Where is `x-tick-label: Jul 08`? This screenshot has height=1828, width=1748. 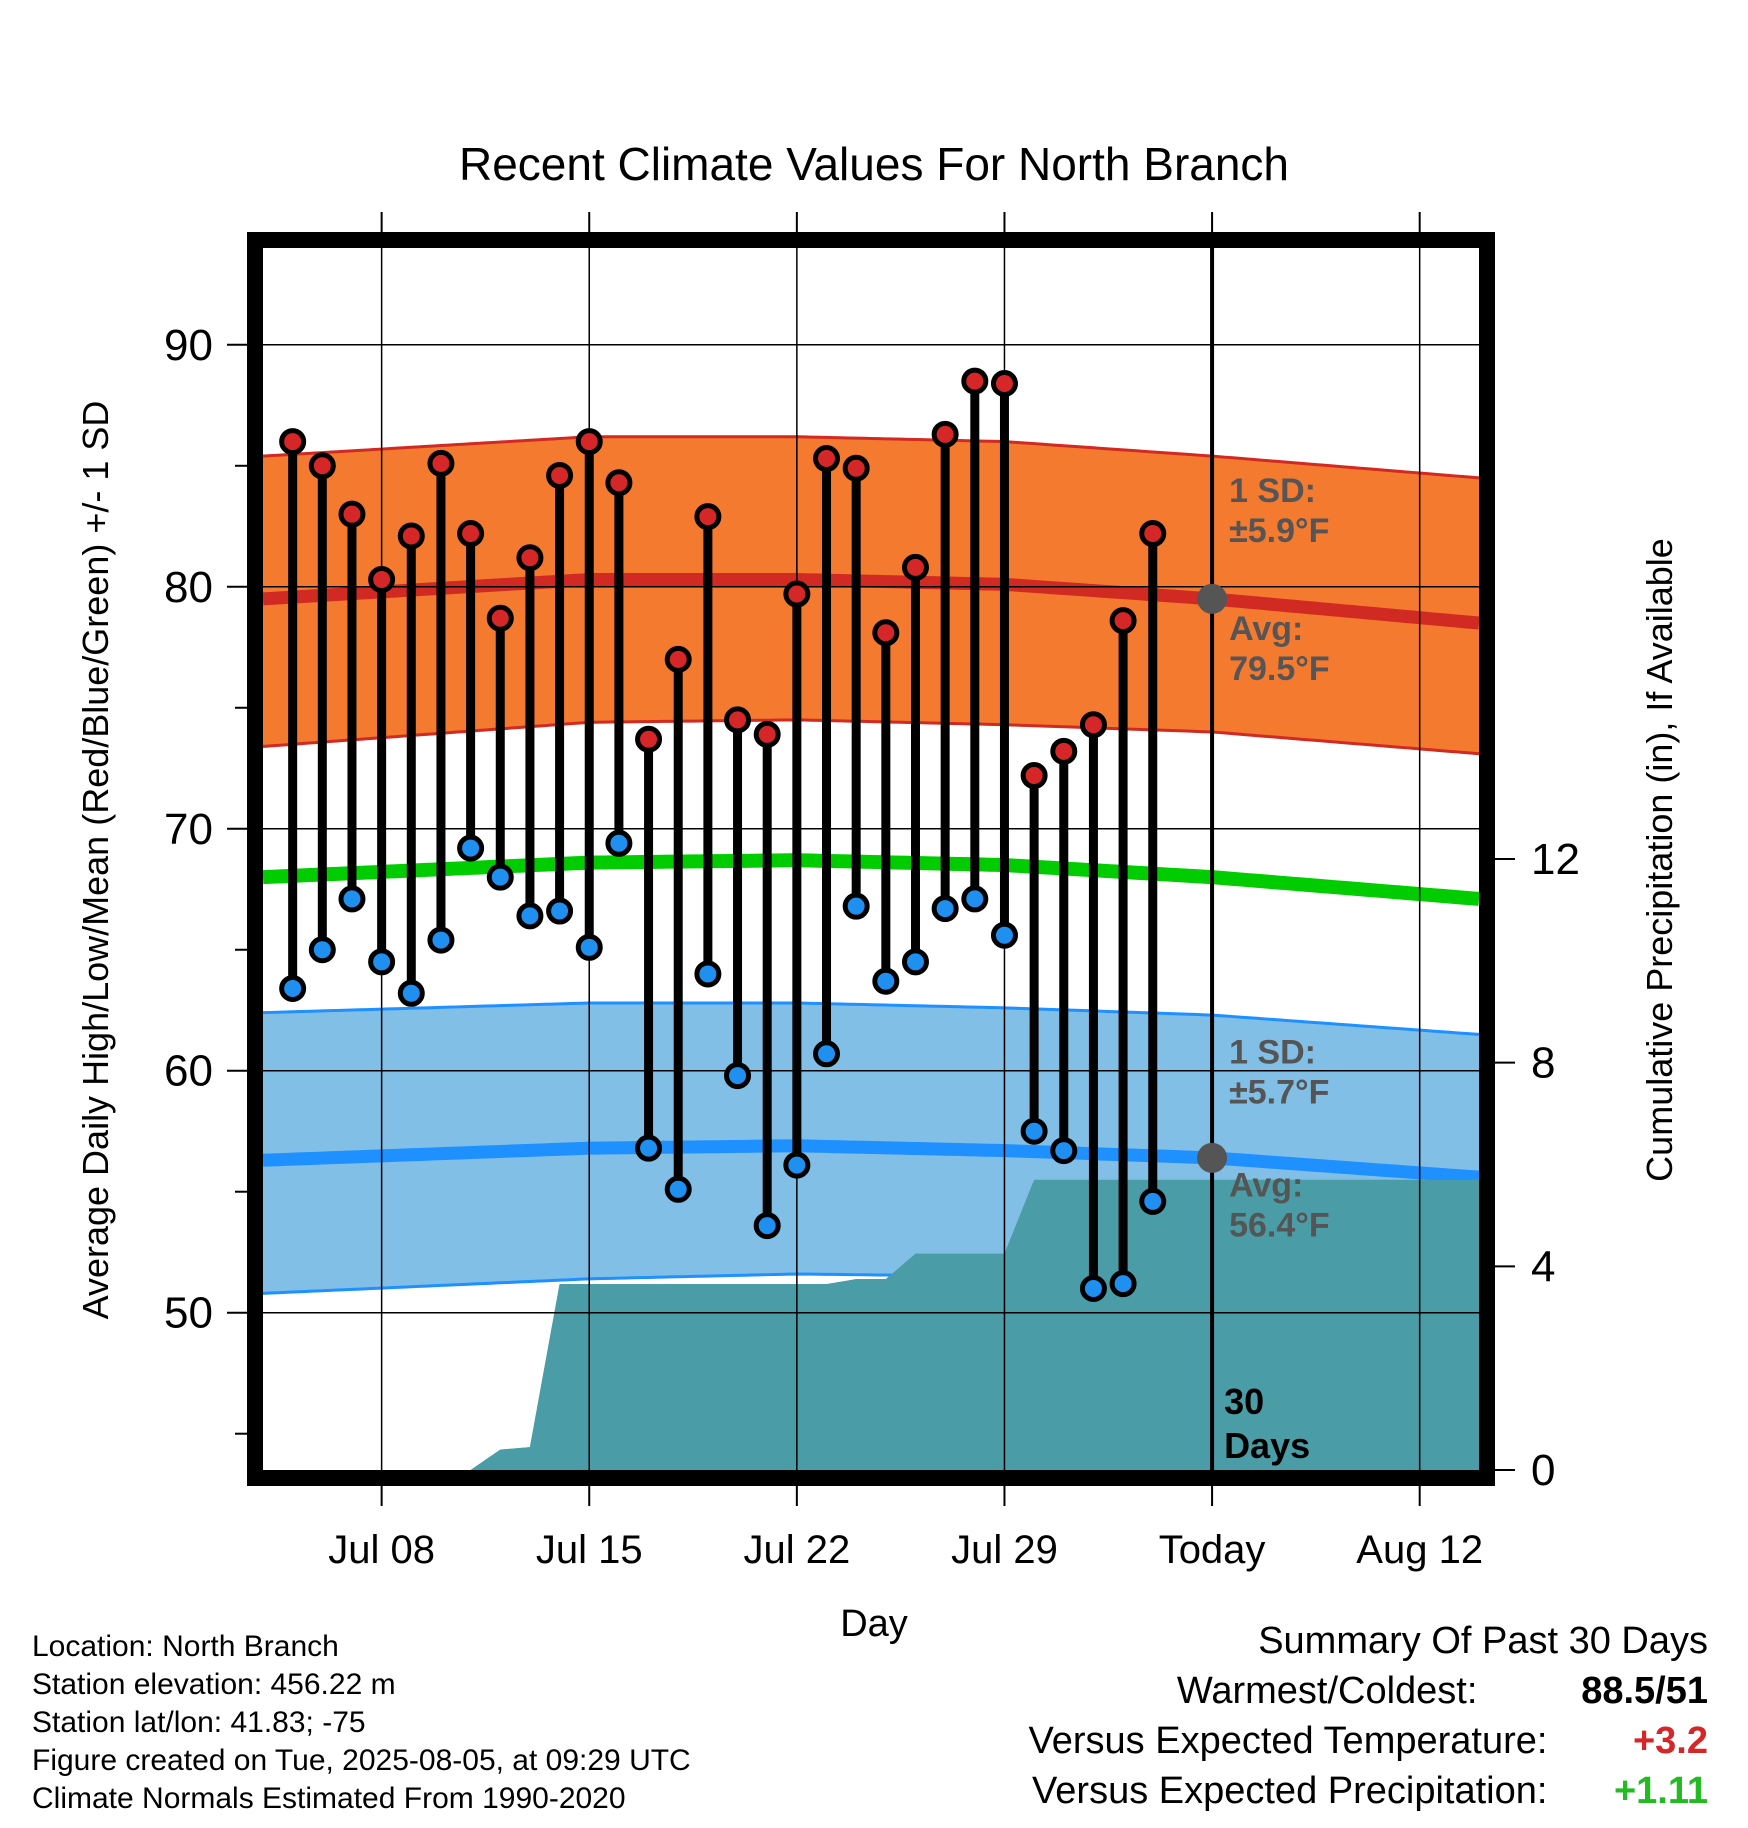
x-tick-label: Jul 08 is located at coordinates (381, 1550).